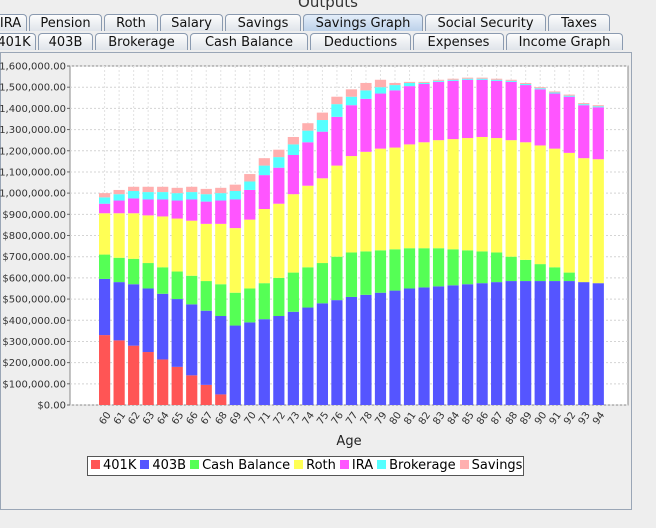 The height and width of the screenshot is (528, 656). Describe the element at coordinates (34, 321) in the screenshot. I see `y-tick-label: $400,000.00` at that location.